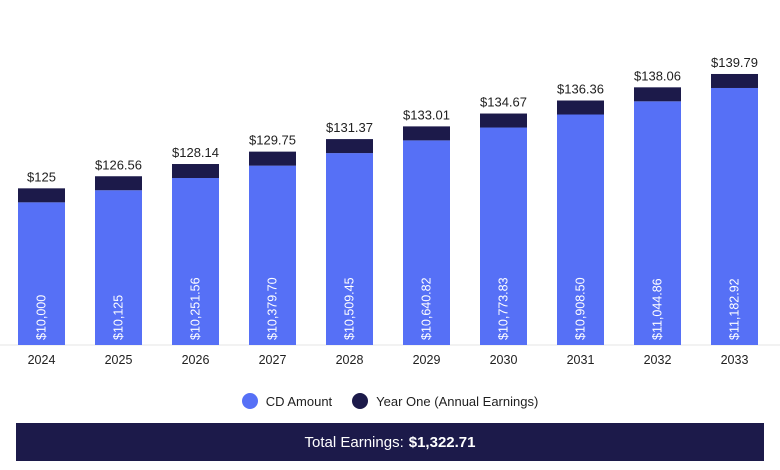 The image size is (780, 470). I want to click on x-tick-label: 2031, so click(581, 360).